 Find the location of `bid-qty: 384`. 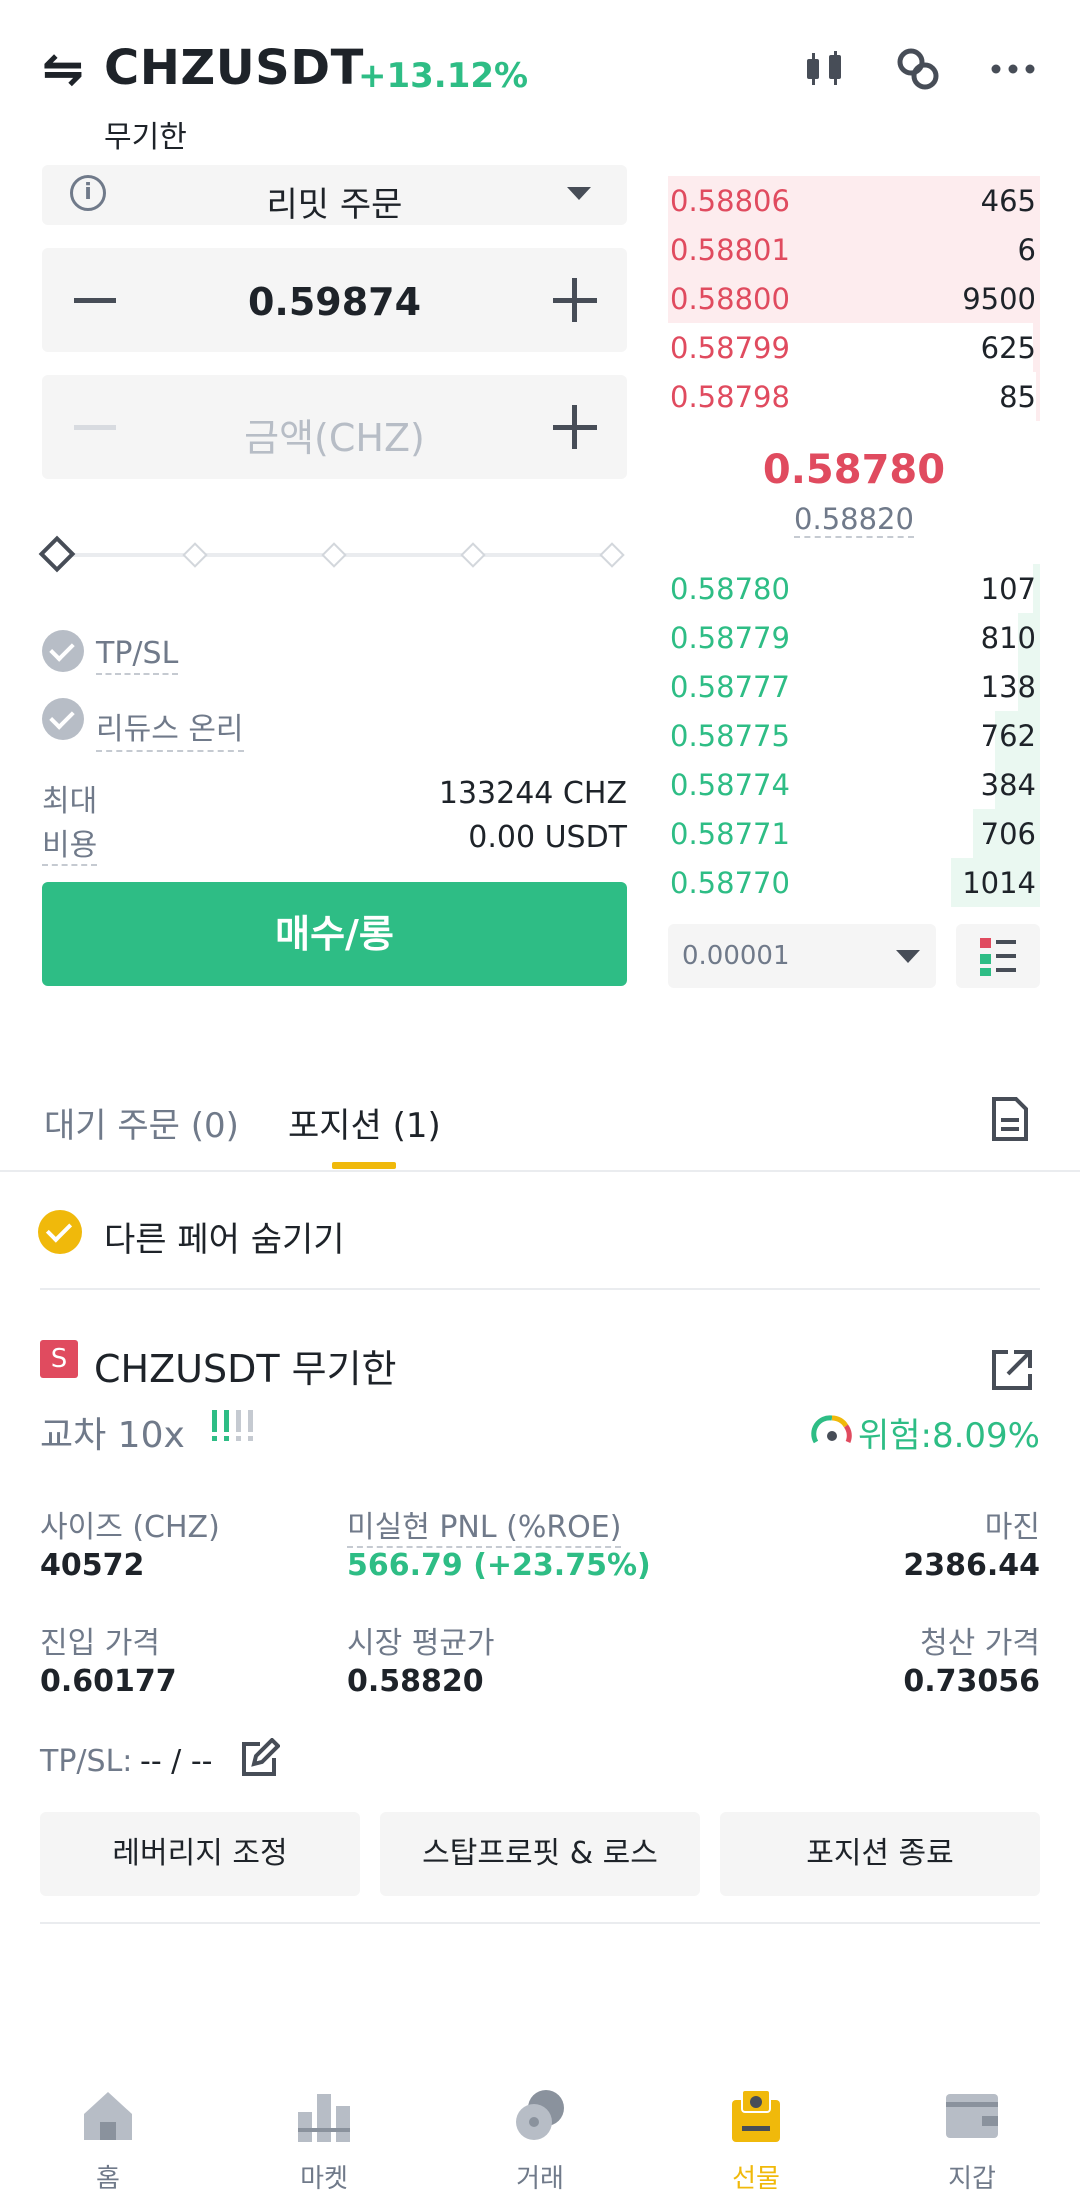

bid-qty: 384 is located at coordinates (1008, 785).